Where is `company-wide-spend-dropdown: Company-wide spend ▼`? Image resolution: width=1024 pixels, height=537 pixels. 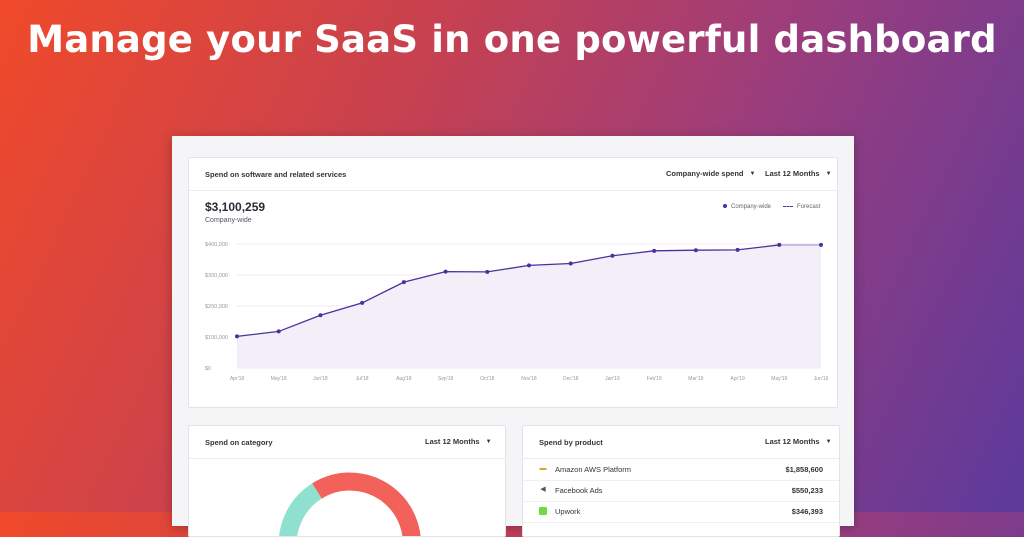
company-wide-spend-dropdown: Company-wide spend ▼ is located at coordinates (710, 173).